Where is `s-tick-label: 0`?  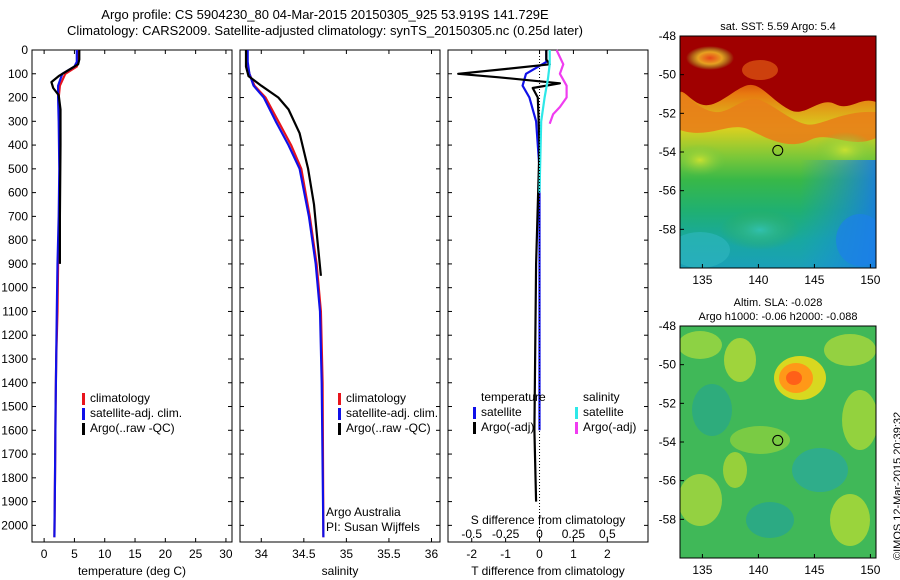 s-tick-label: 0 is located at coordinates (539, 534).